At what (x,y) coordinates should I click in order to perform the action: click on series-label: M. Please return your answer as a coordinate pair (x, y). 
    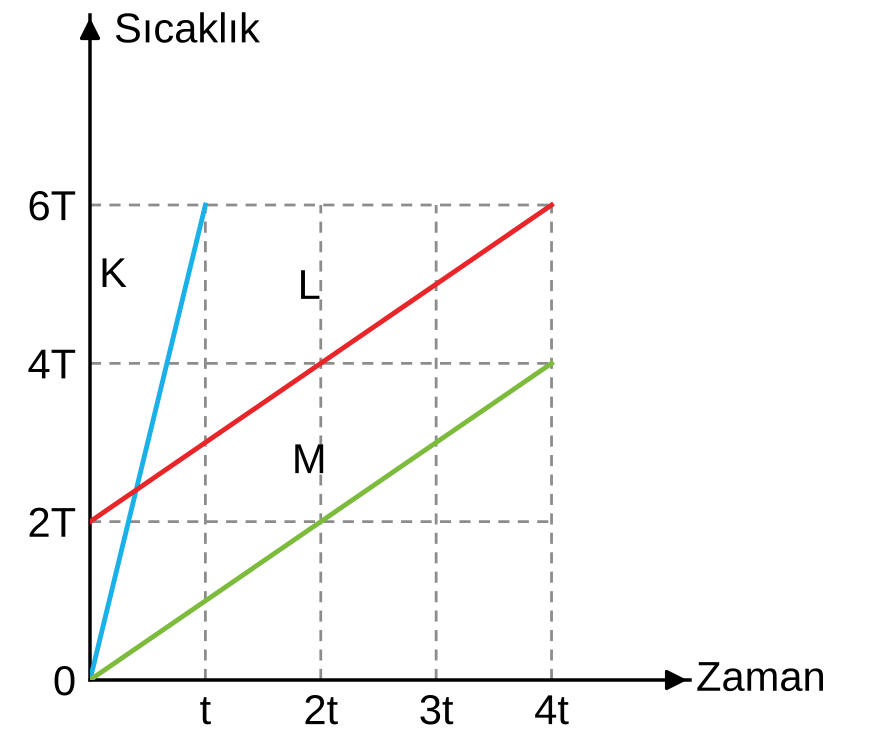
    Looking at the image, I should click on (309, 459).